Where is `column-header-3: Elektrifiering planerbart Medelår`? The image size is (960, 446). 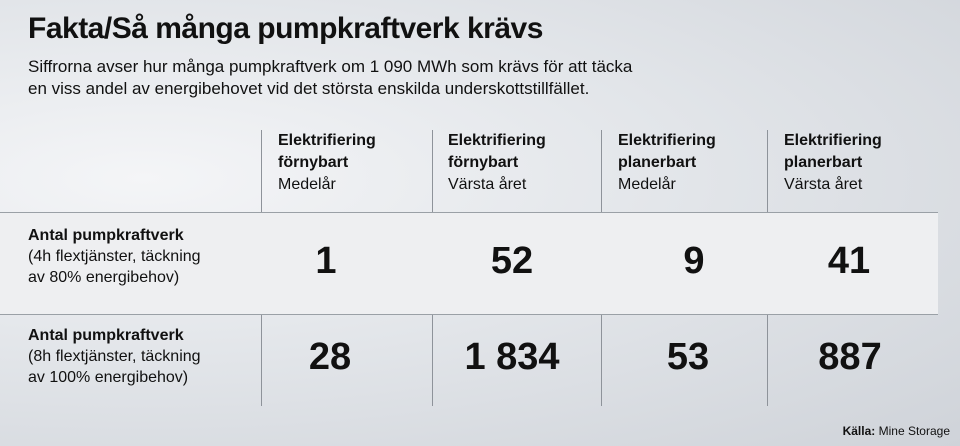
column-header-3: Elektrifiering planerbart Medelår is located at coordinates (667, 163).